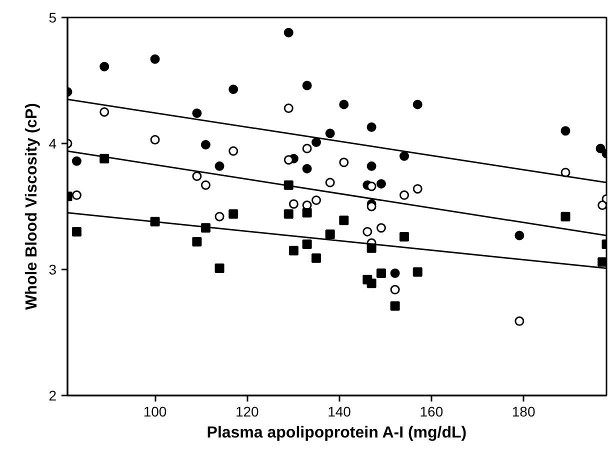 The width and height of the screenshot is (610, 453). Describe the element at coordinates (52, 144) in the screenshot. I see `y-tick-label: 4` at that location.